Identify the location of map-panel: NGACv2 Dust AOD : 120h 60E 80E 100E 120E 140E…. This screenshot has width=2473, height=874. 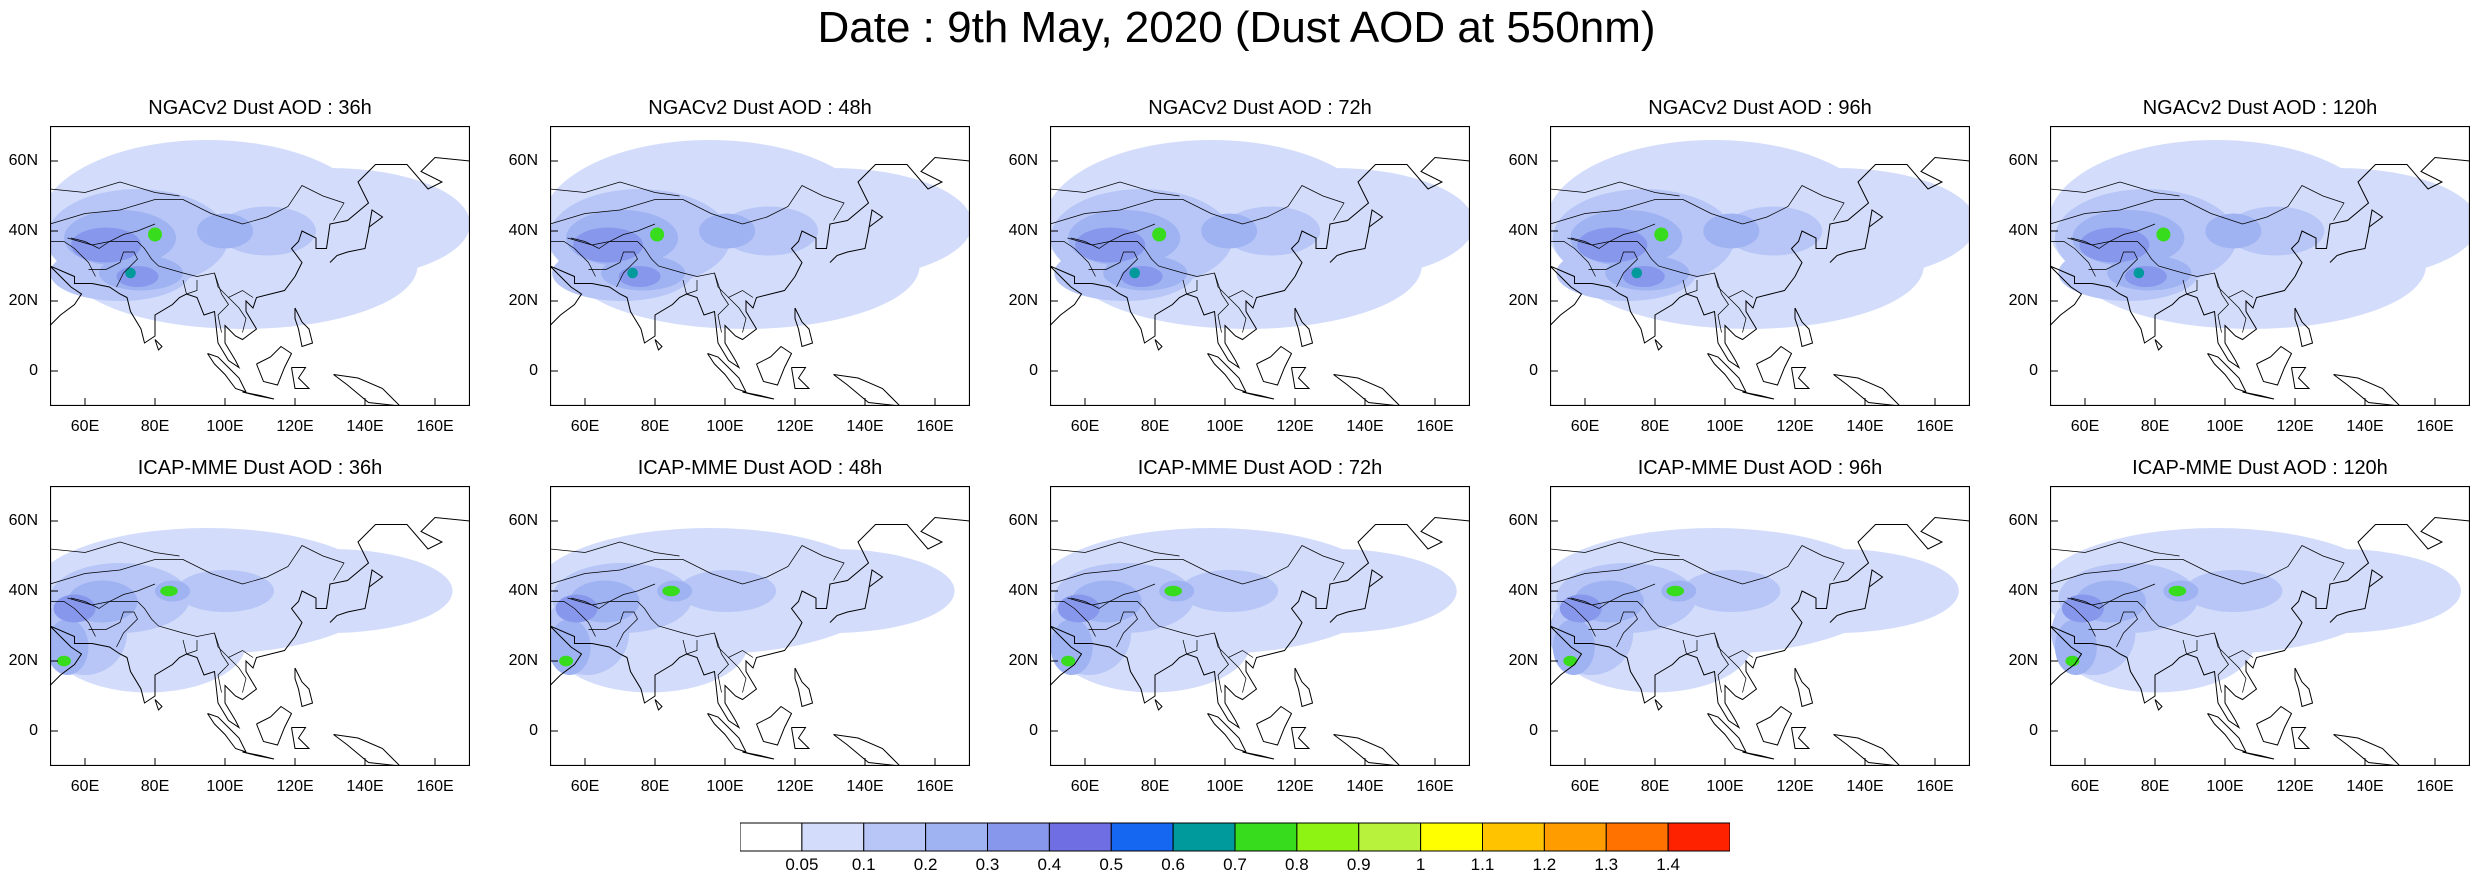
(2239, 266).